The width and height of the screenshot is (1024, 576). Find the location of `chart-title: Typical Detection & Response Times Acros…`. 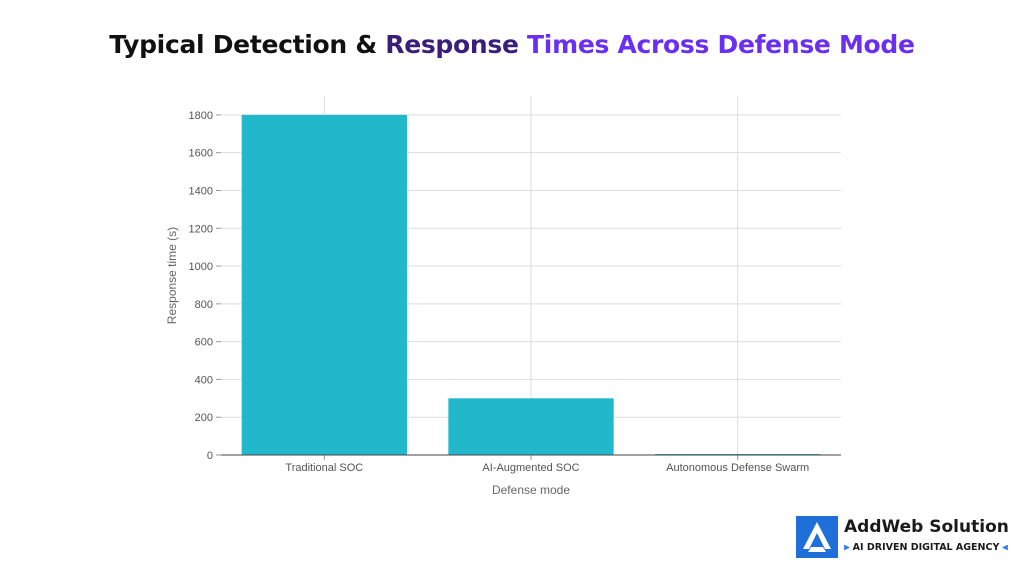

chart-title: Typical Detection & Response Times Acros… is located at coordinates (512, 44).